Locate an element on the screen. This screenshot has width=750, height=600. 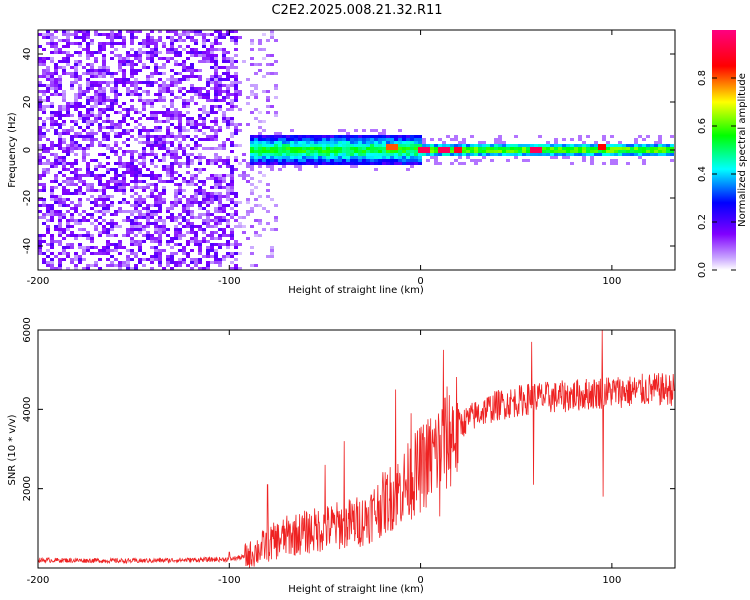
x-tick-label: -100 is located at coordinates (229, 580).